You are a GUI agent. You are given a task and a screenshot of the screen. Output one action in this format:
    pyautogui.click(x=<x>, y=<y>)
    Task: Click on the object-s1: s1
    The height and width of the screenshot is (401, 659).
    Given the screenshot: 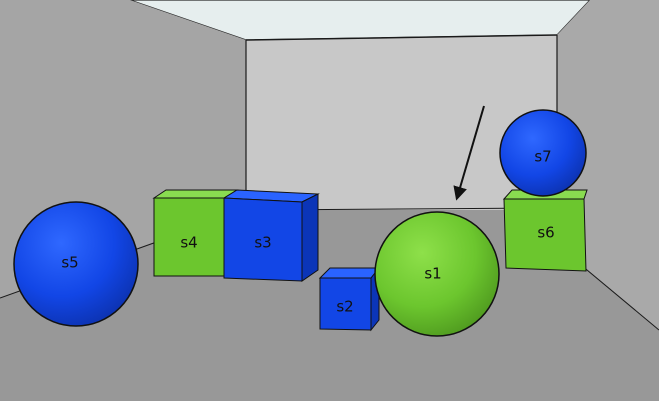 What is the action you would take?
    pyautogui.click(x=437, y=274)
    